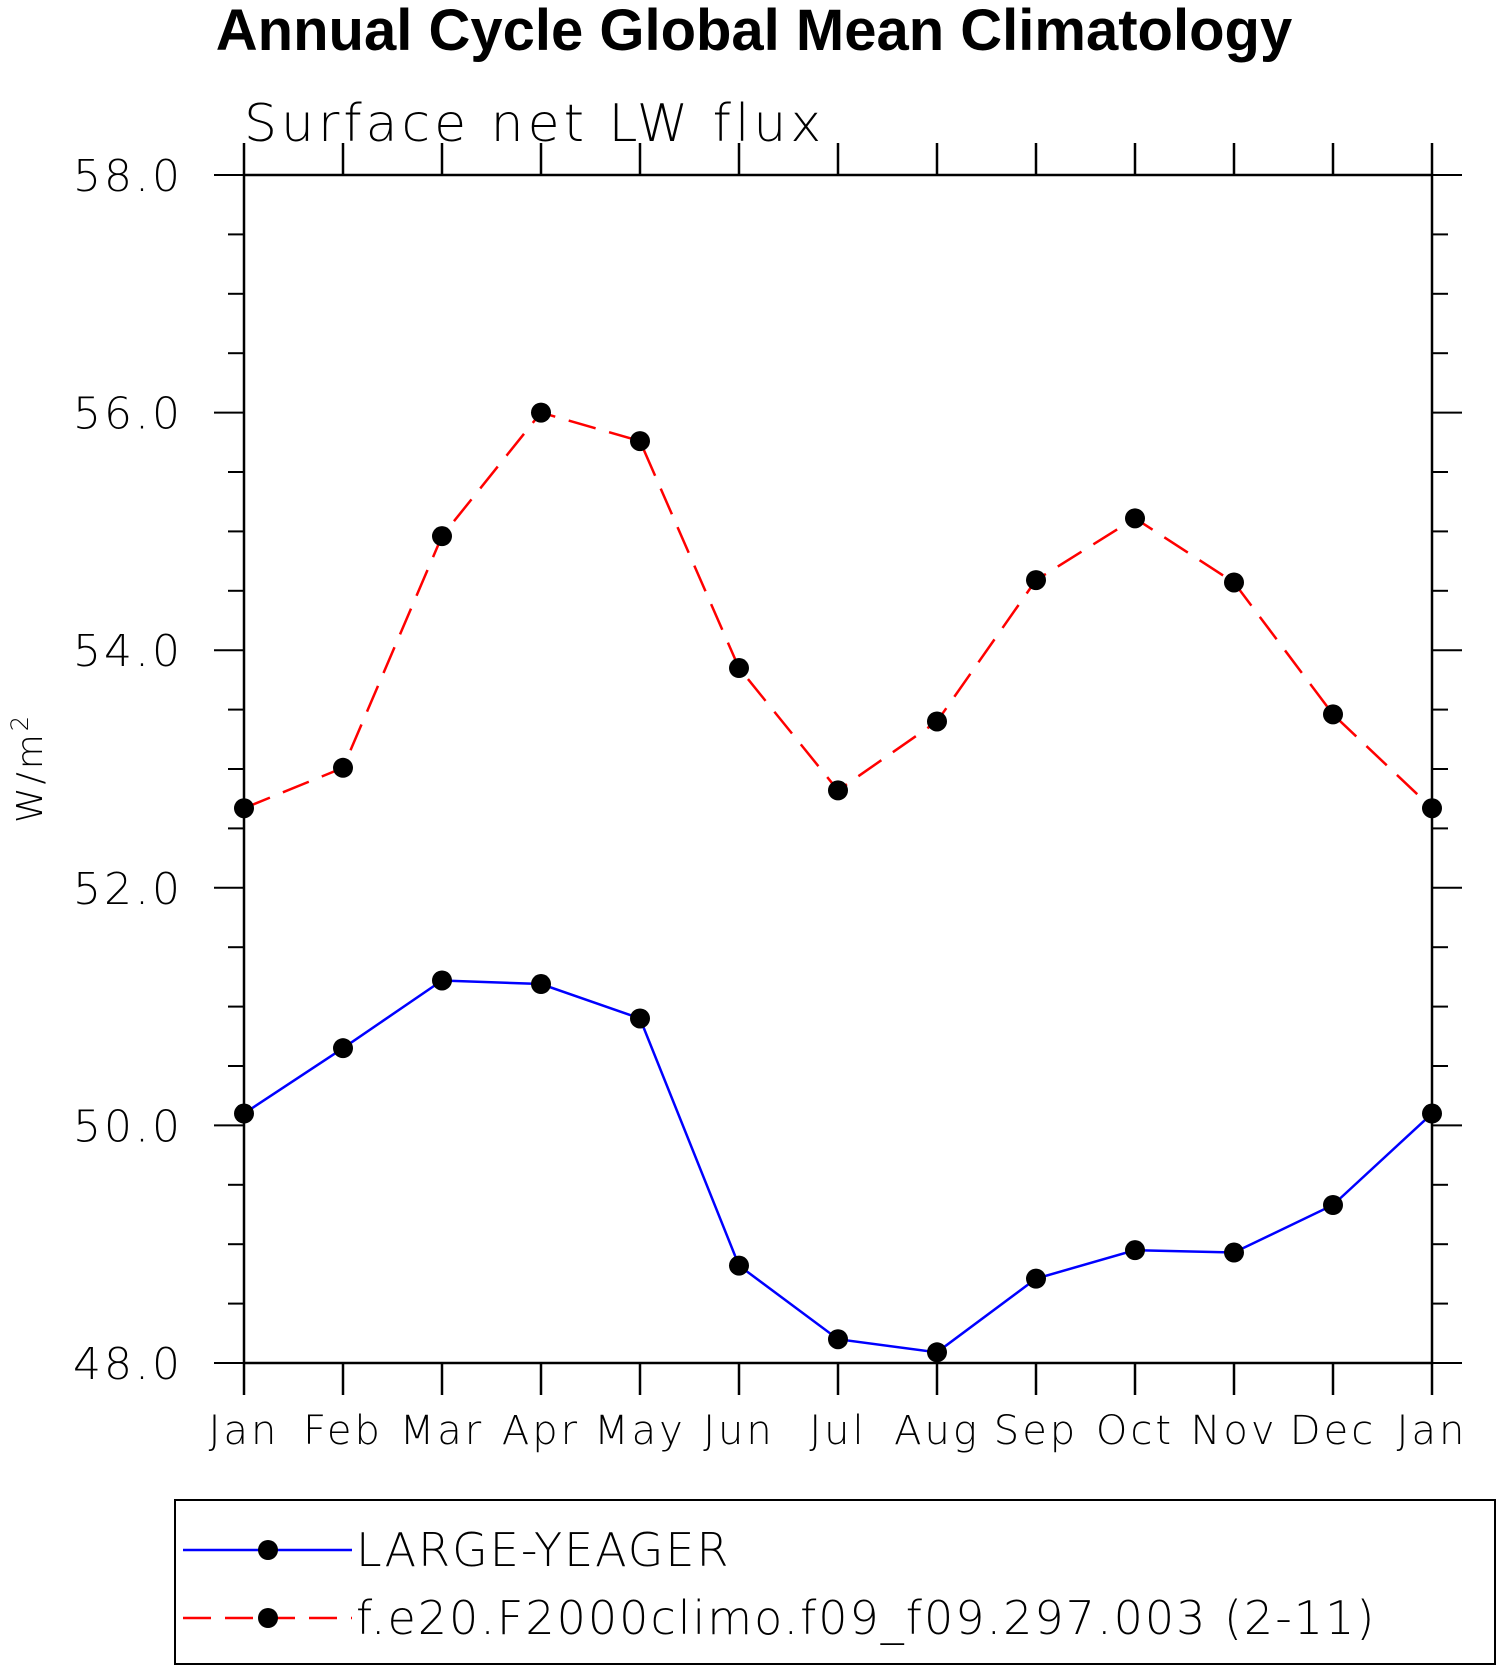  I want to click on x-tick-label: Jul, so click(837, 1431).